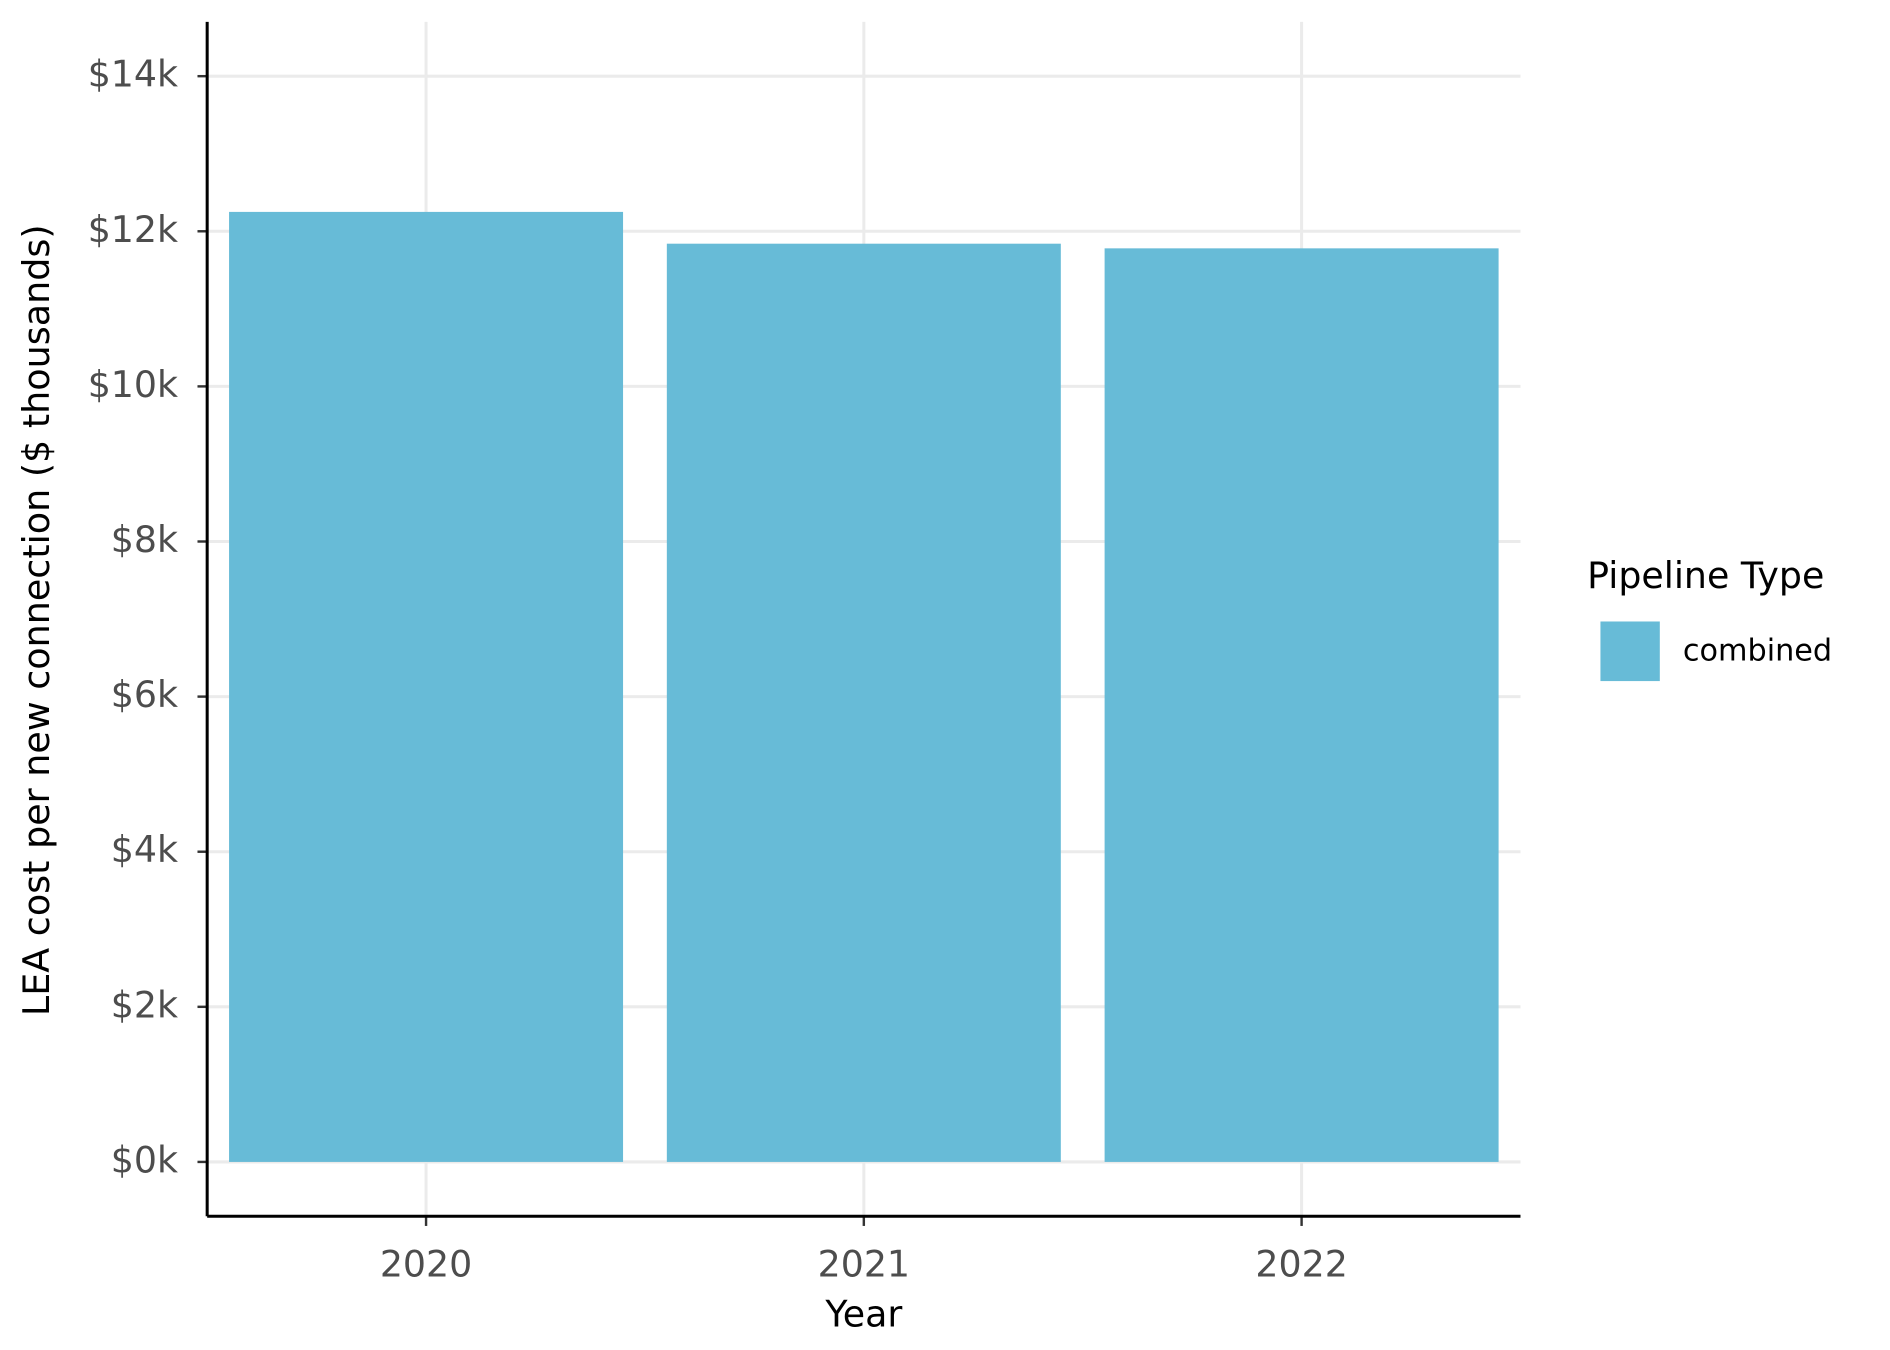  I want to click on y-tick-label: $6k, so click(144, 694).